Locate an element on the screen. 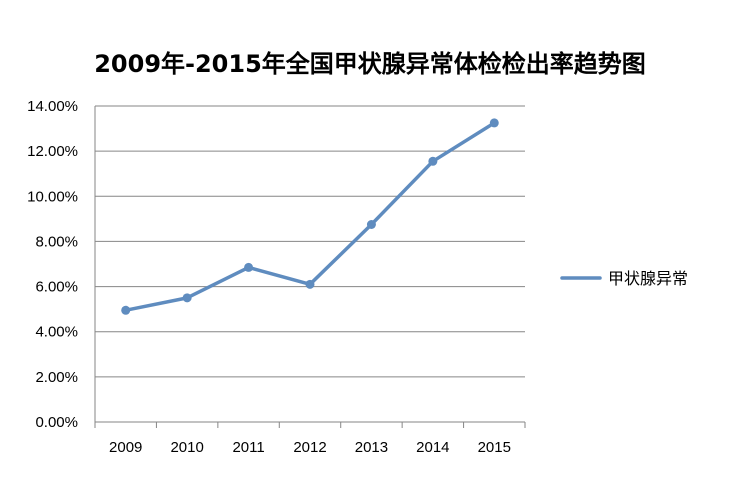  x-tick-label: 2011 is located at coordinates (248, 447).